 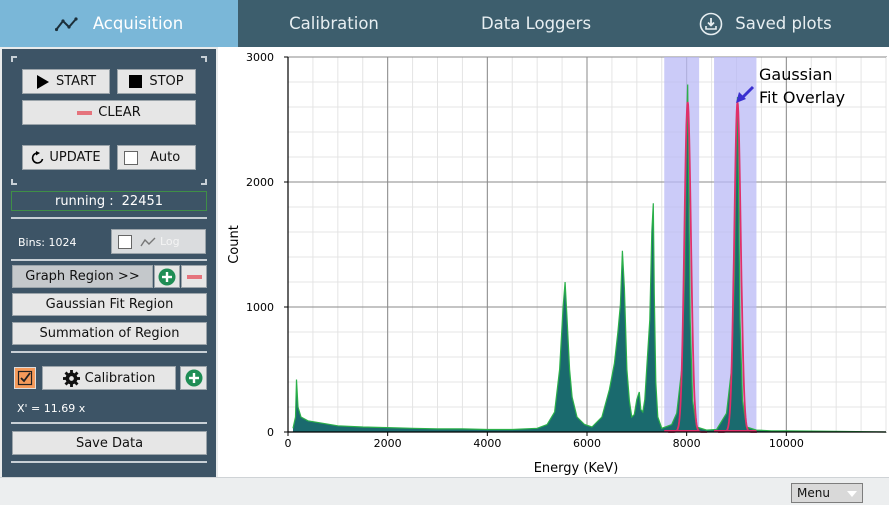 I want to click on y-tick-label: 0, so click(x=270, y=432).